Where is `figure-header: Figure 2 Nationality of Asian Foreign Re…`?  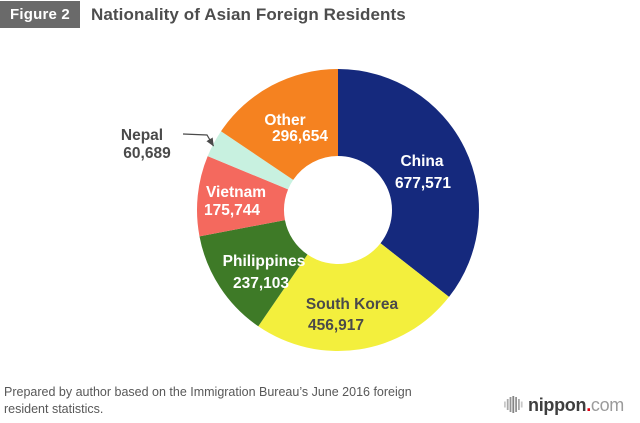
figure-header: Figure 2 Nationality of Asian Foreign Re… is located at coordinates (203, 14).